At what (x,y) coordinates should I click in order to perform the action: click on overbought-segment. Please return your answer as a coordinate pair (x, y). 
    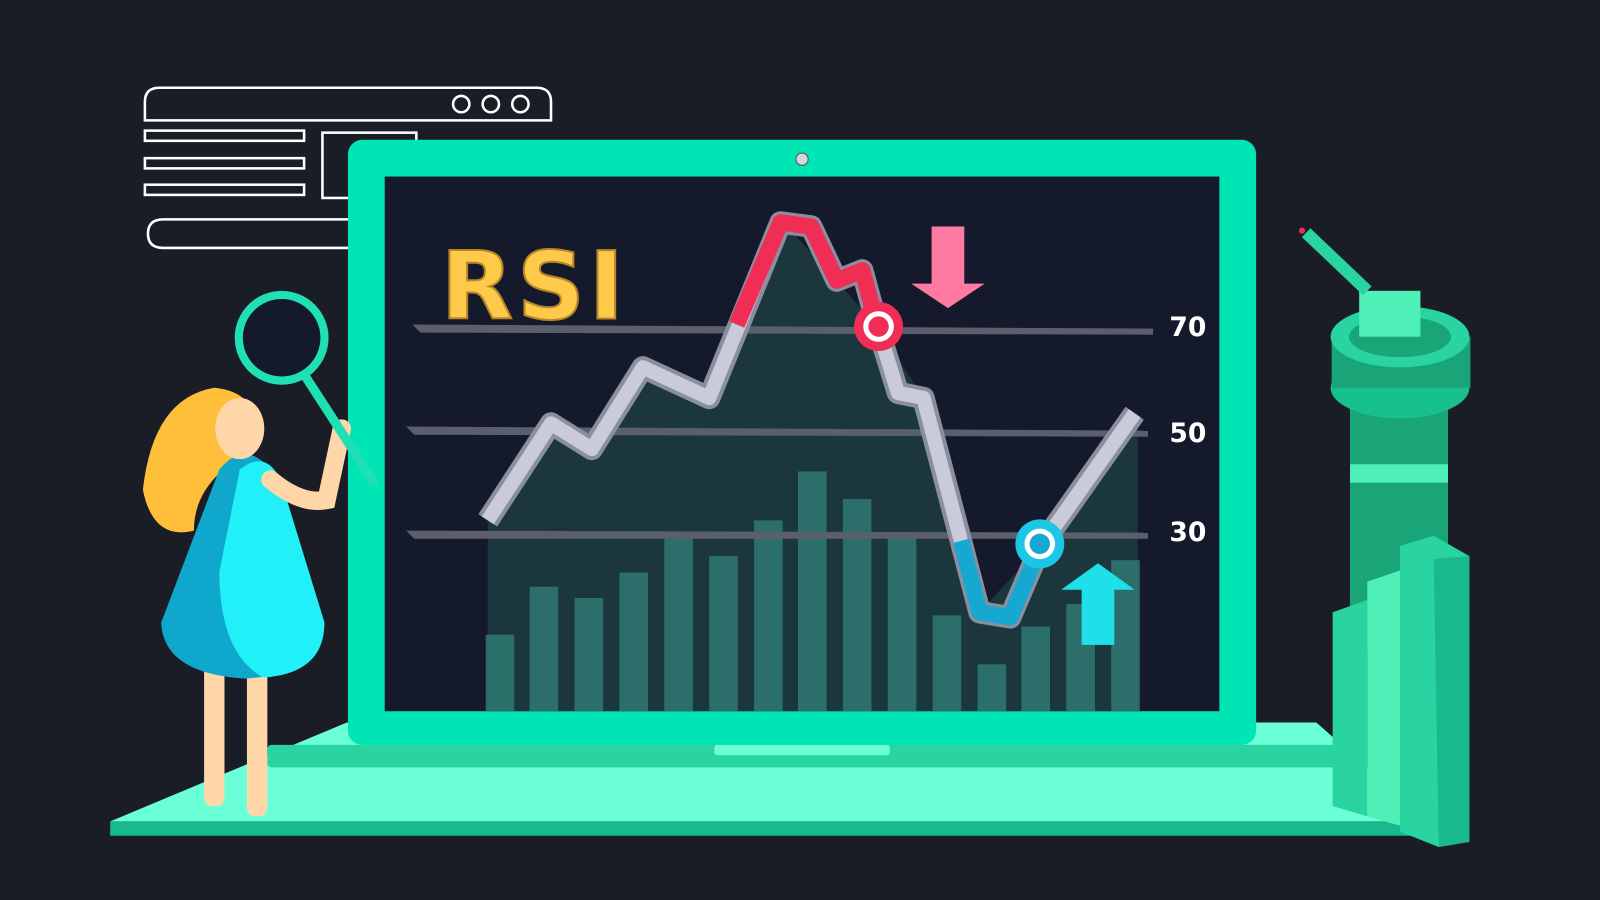
    Looking at the image, I should click on (807, 271).